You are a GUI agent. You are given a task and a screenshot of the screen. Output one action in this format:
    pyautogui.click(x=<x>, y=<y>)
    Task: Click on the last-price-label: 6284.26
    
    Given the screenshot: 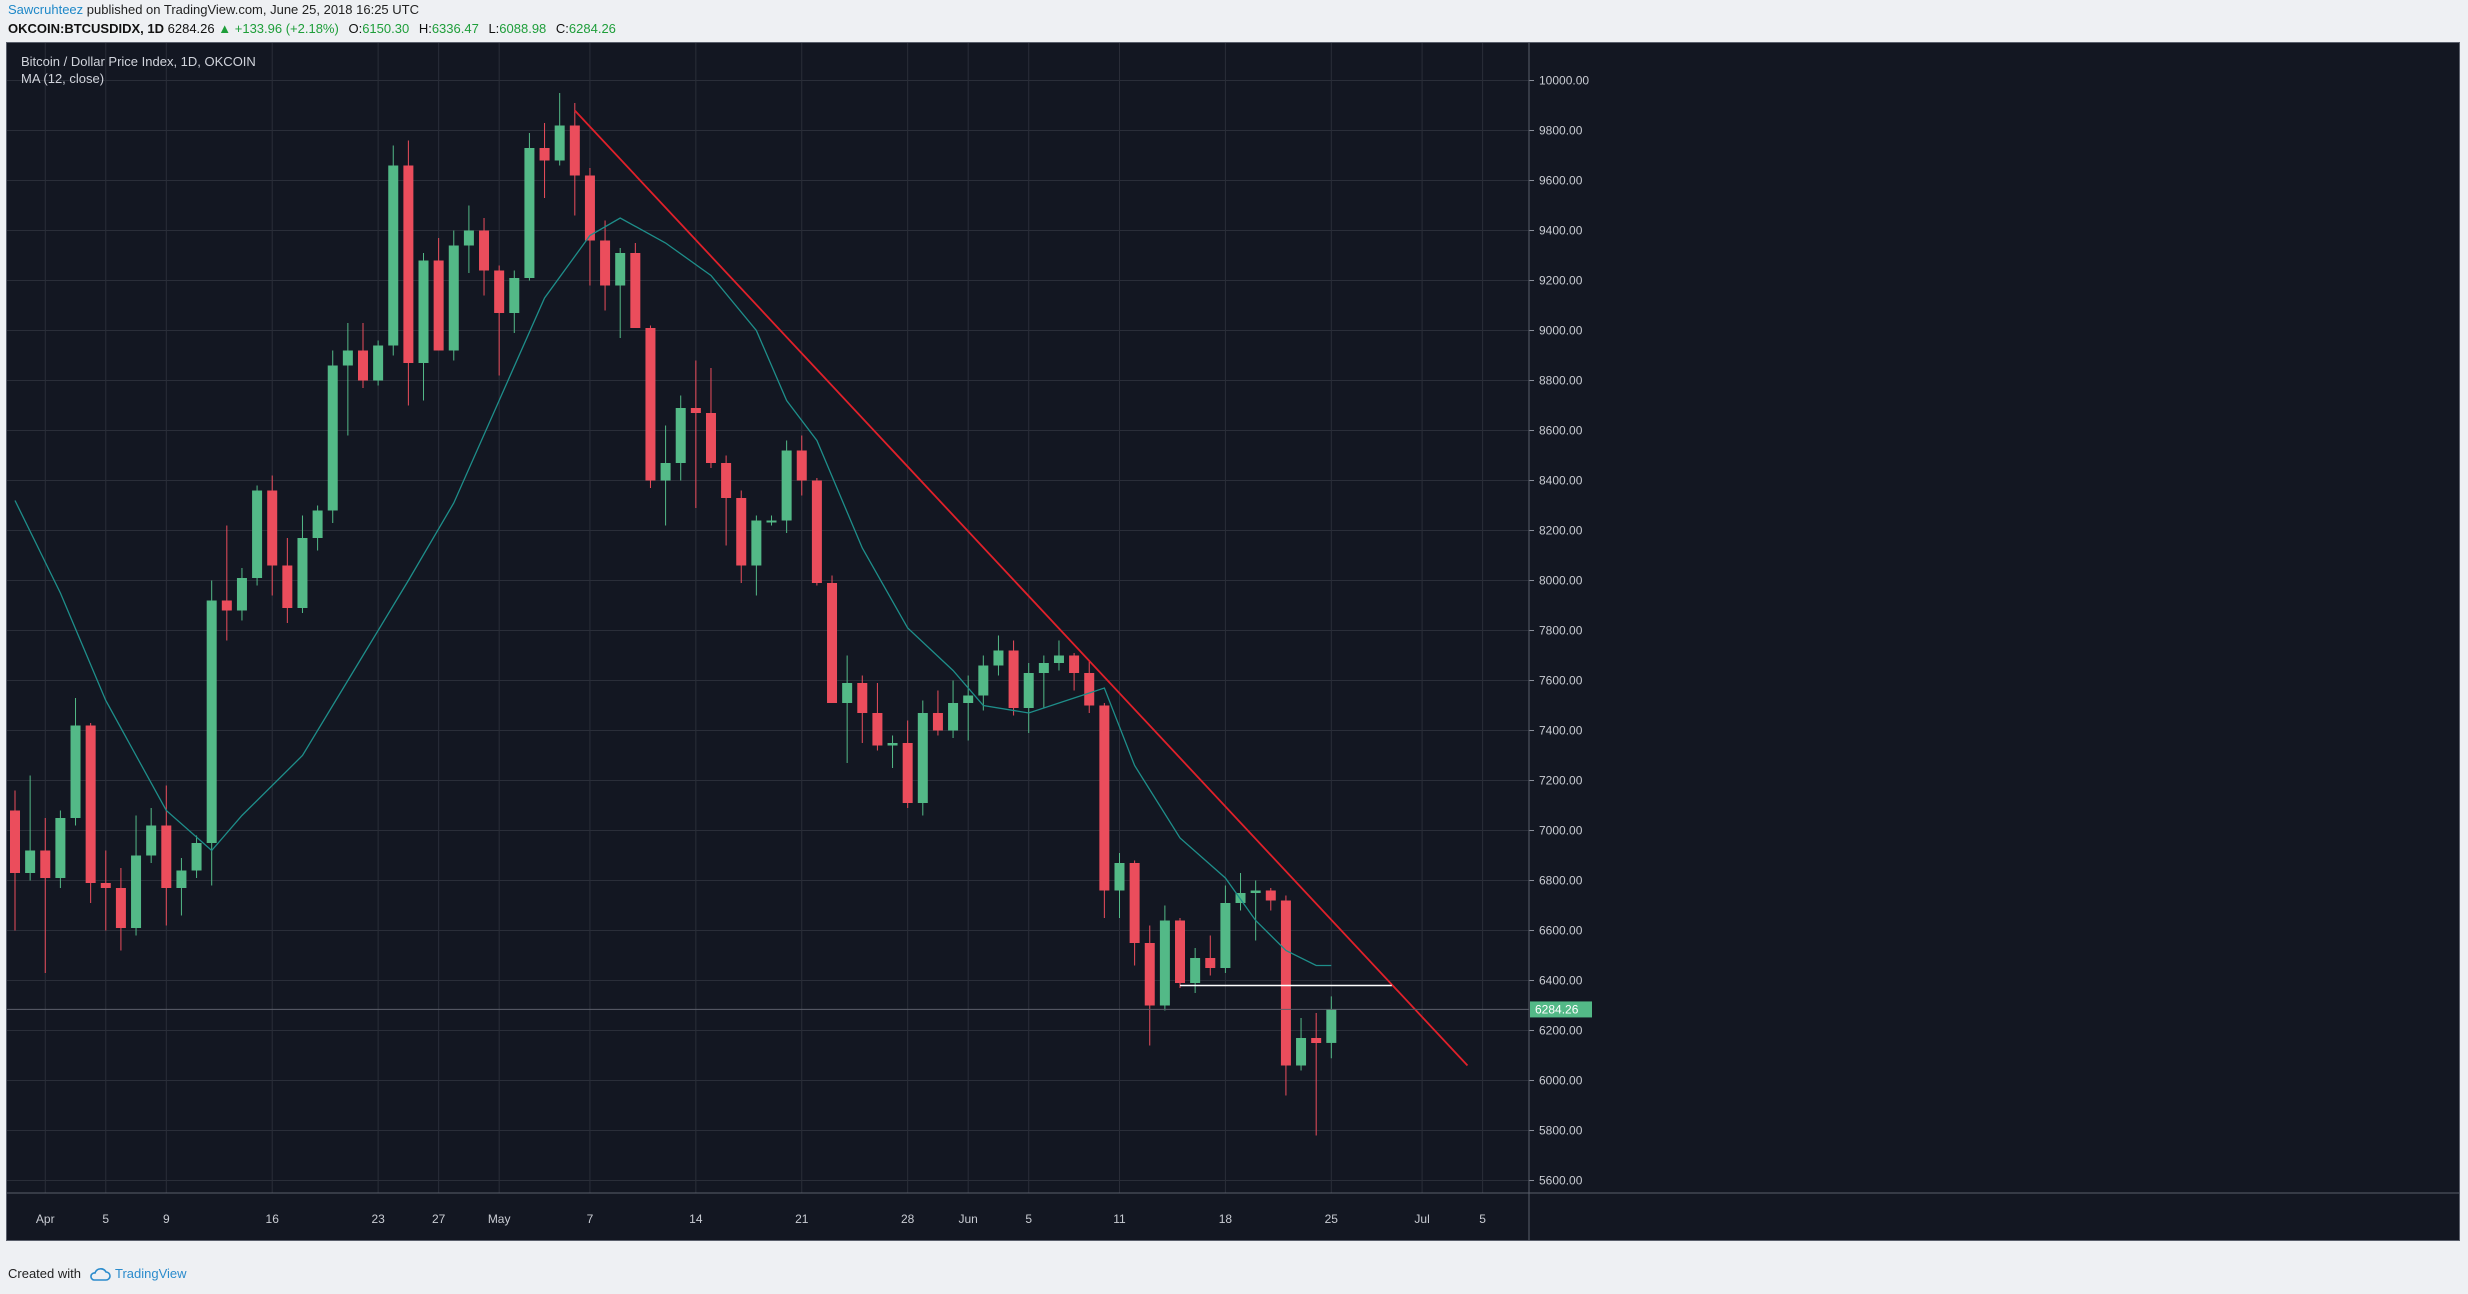 What is the action you would take?
    pyautogui.click(x=1557, y=1009)
    